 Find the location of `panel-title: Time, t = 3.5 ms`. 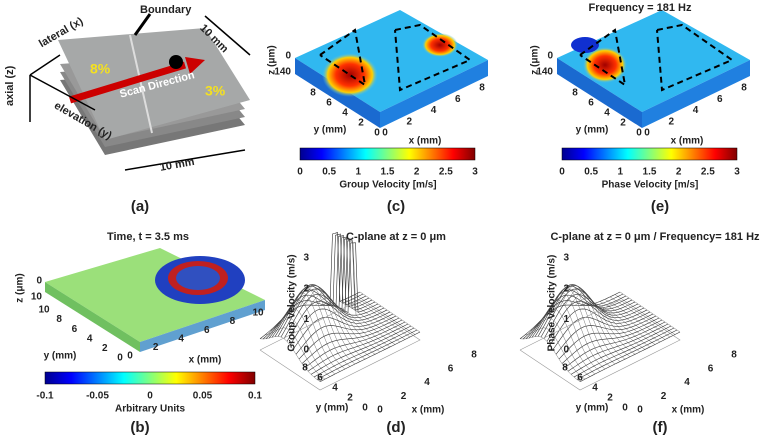

panel-title: Time, t = 3.5 ms is located at coordinates (148, 237).